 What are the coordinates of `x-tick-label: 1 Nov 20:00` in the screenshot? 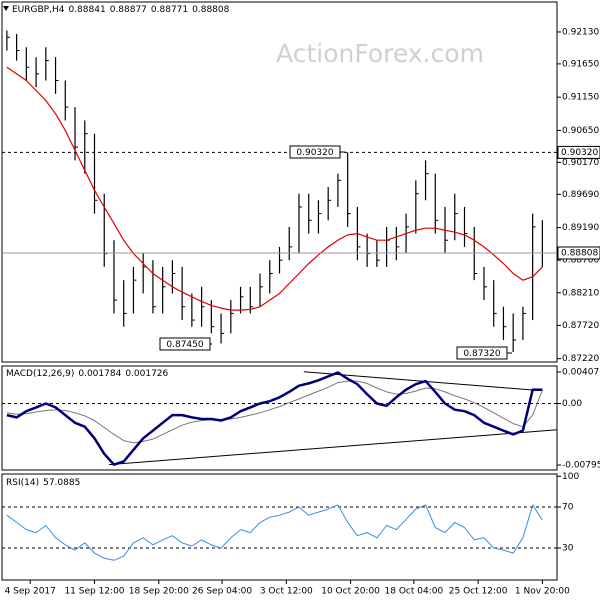 It's located at (542, 592).